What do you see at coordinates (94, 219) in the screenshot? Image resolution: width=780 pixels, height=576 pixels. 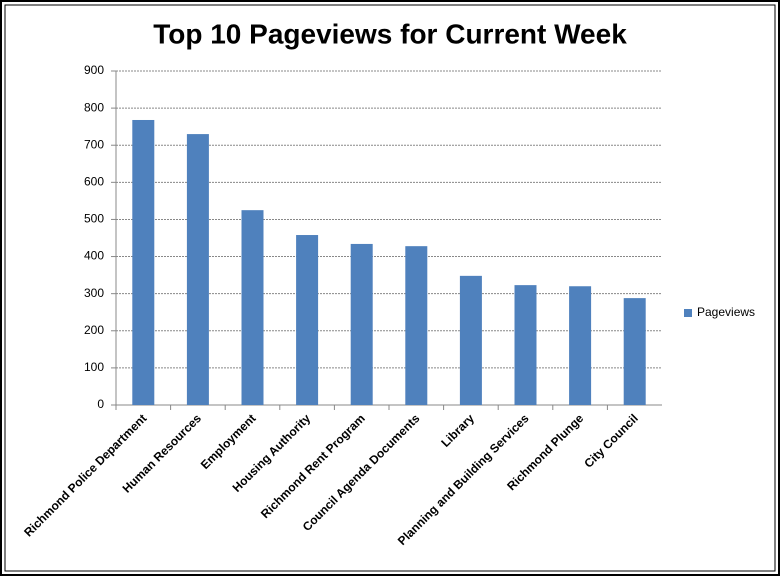 I see `y-tick-label: 500` at bounding box center [94, 219].